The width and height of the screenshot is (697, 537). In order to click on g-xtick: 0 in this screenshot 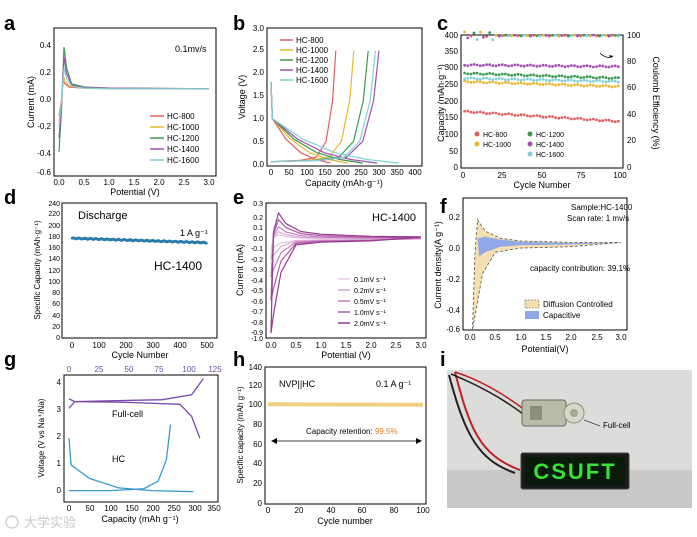, I will do `click(69, 508)`.